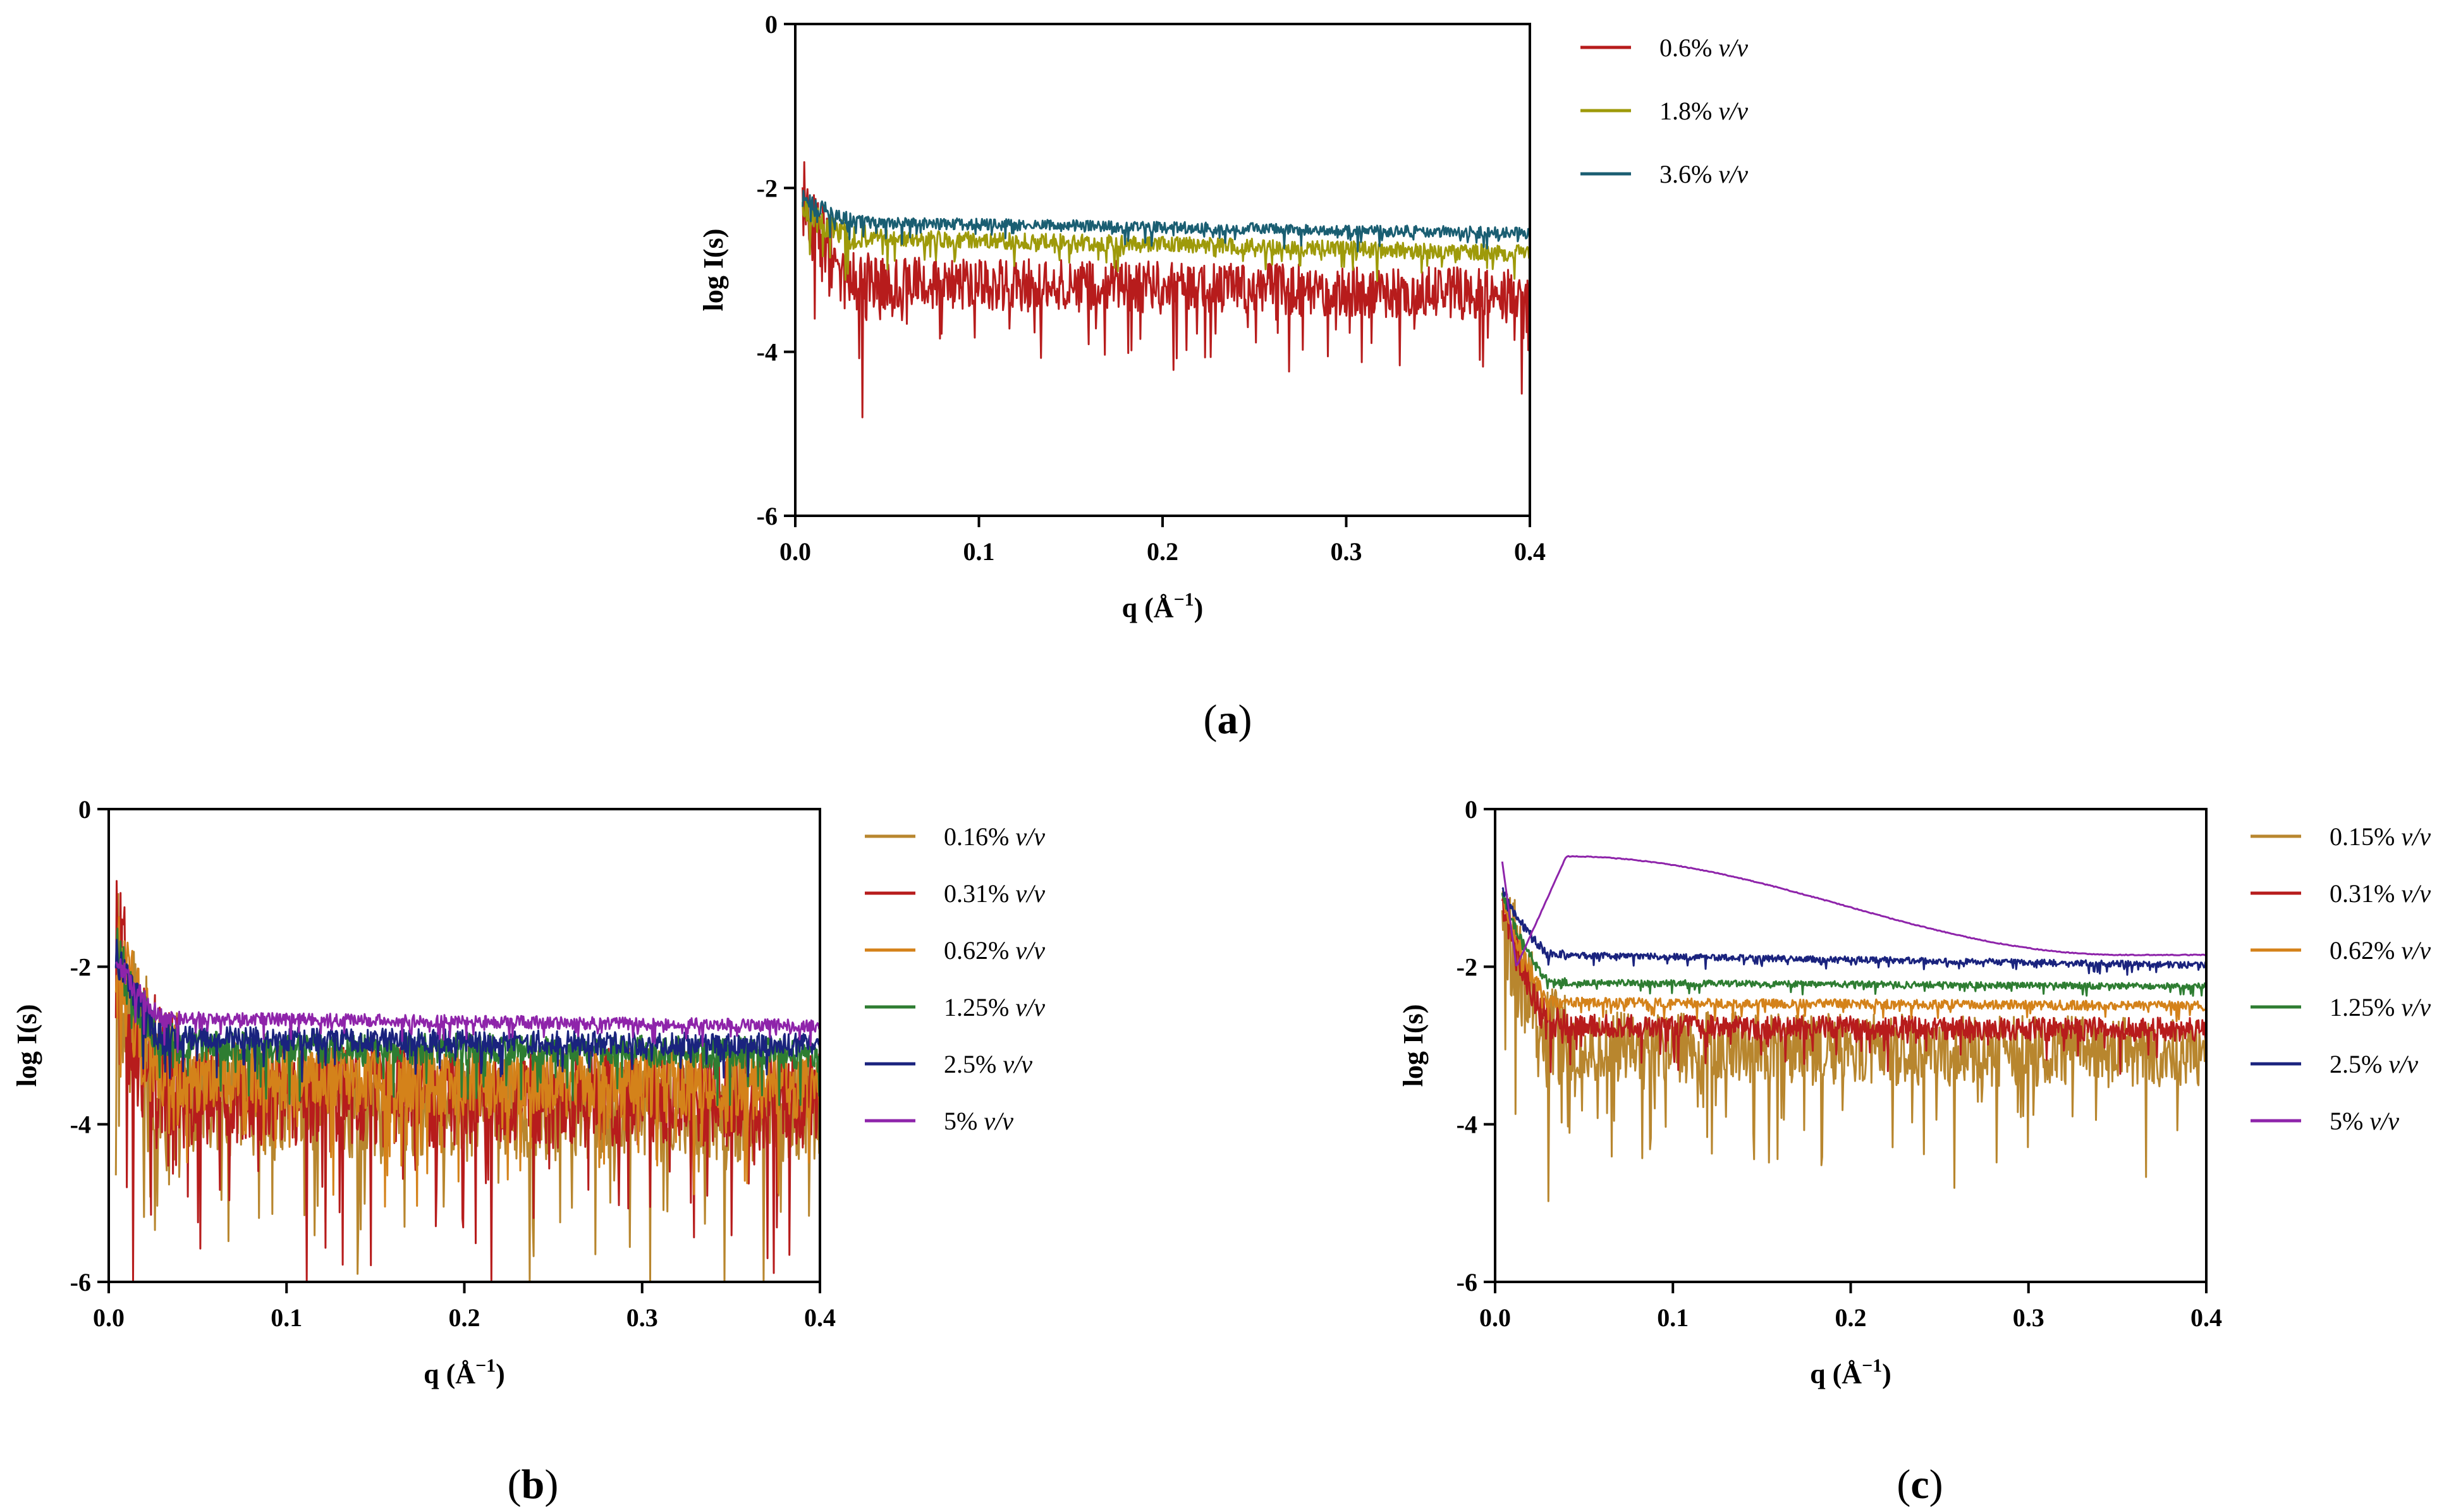 The height and width of the screenshot is (1512, 2456). I want to click on series-line-0.62pct, so click(1853, 956).